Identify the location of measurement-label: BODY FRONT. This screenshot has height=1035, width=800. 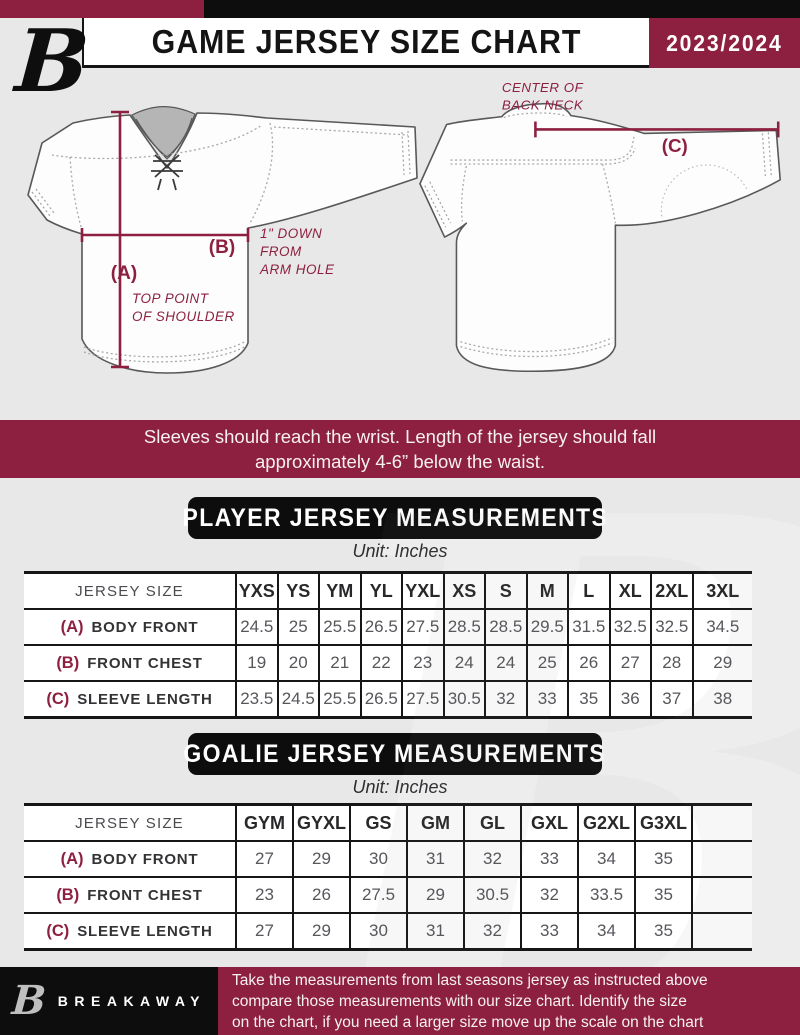
(145, 627).